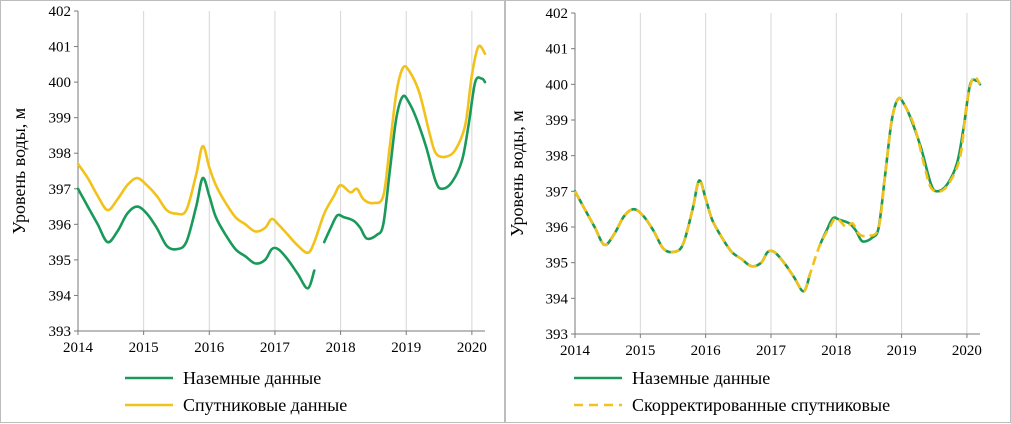 The height and width of the screenshot is (424, 1011). What do you see at coordinates (761, 405) in the screenshot?
I see `legend-label-1: Скорректированные спутниковые` at bounding box center [761, 405].